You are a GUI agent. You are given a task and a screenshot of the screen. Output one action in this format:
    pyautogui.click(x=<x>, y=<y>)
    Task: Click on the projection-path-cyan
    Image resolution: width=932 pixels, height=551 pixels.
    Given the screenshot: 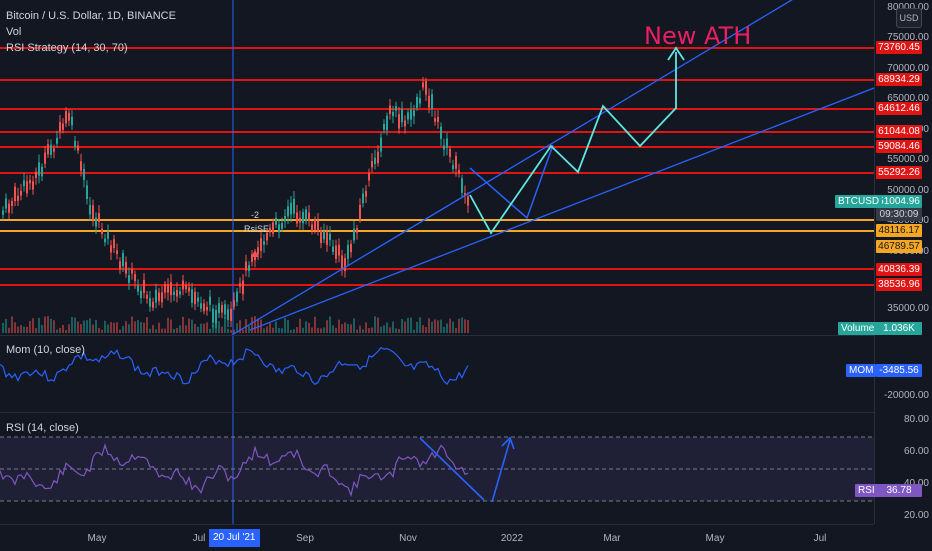 What is the action you would take?
    pyautogui.click(x=573, y=143)
    